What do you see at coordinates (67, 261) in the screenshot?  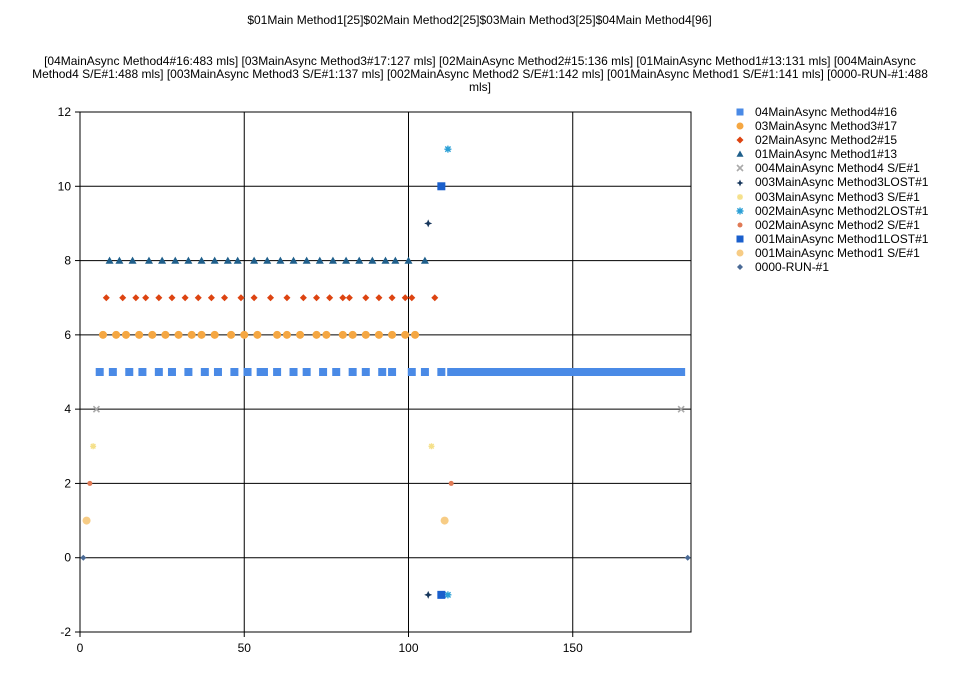 I see `y-tick-label: 8` at bounding box center [67, 261].